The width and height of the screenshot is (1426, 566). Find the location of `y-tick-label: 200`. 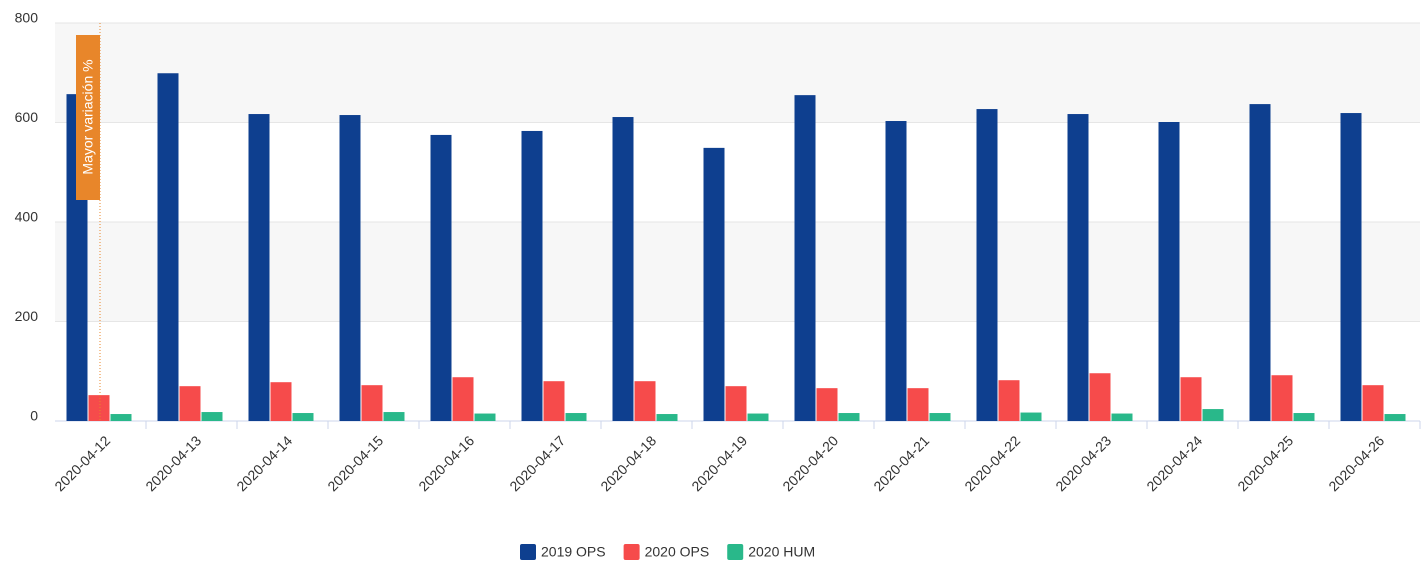

y-tick-label: 200 is located at coordinates (27, 316).